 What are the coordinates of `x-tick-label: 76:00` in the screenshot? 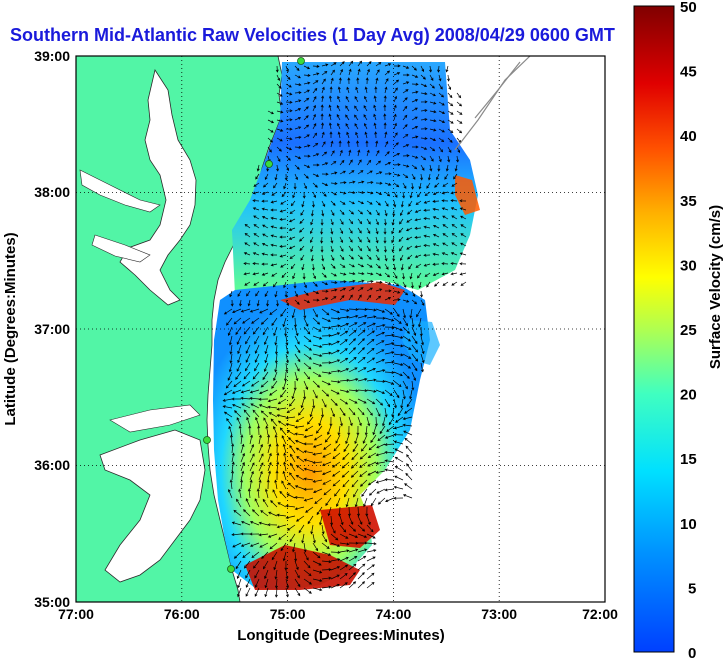 It's located at (182, 614).